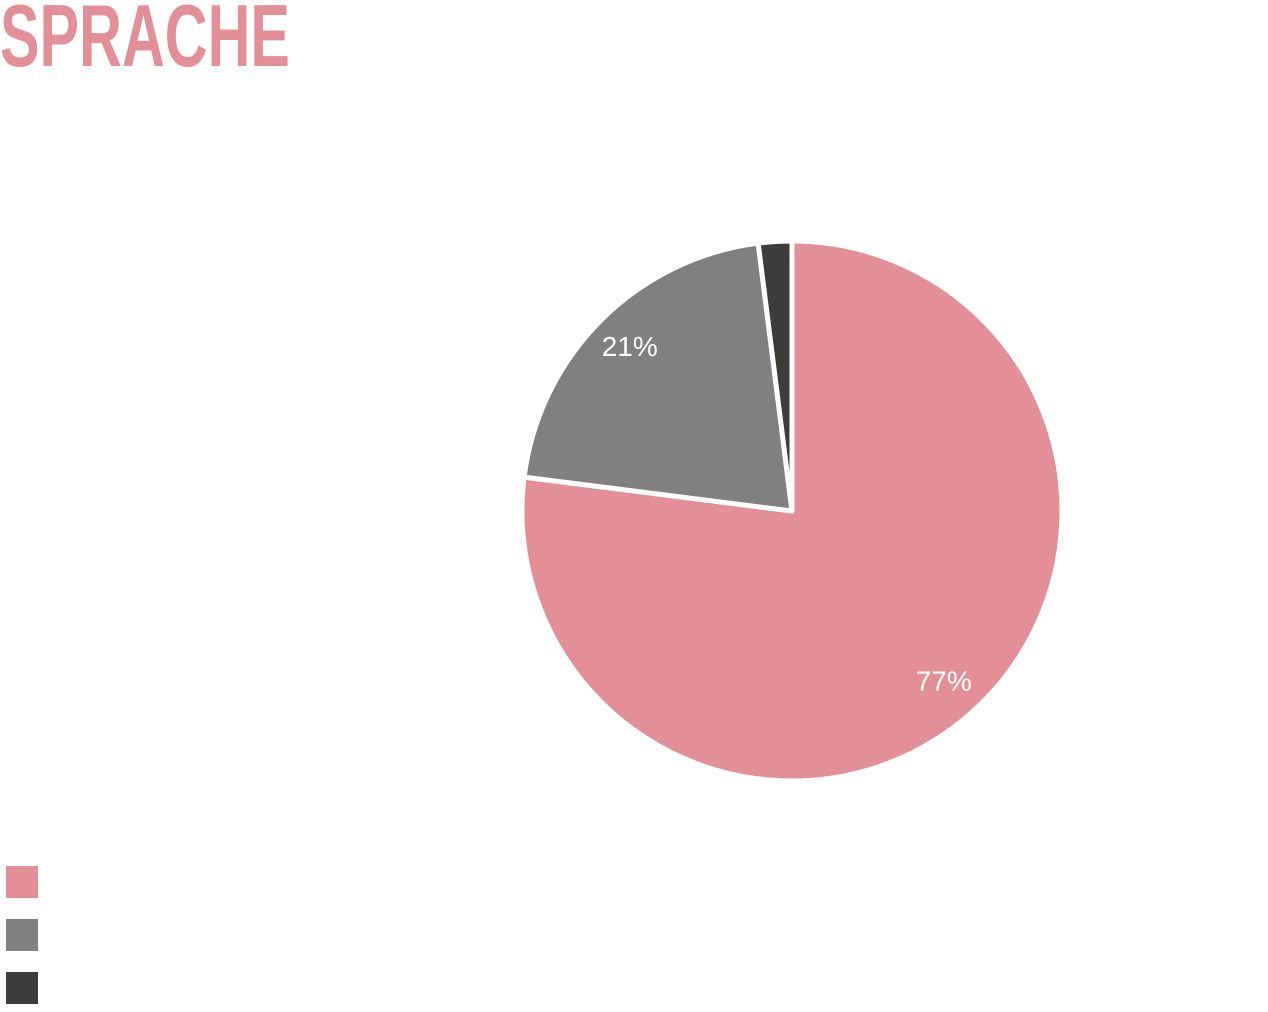 The width and height of the screenshot is (1268, 1012). I want to click on value-label: 77%, so click(944, 681).